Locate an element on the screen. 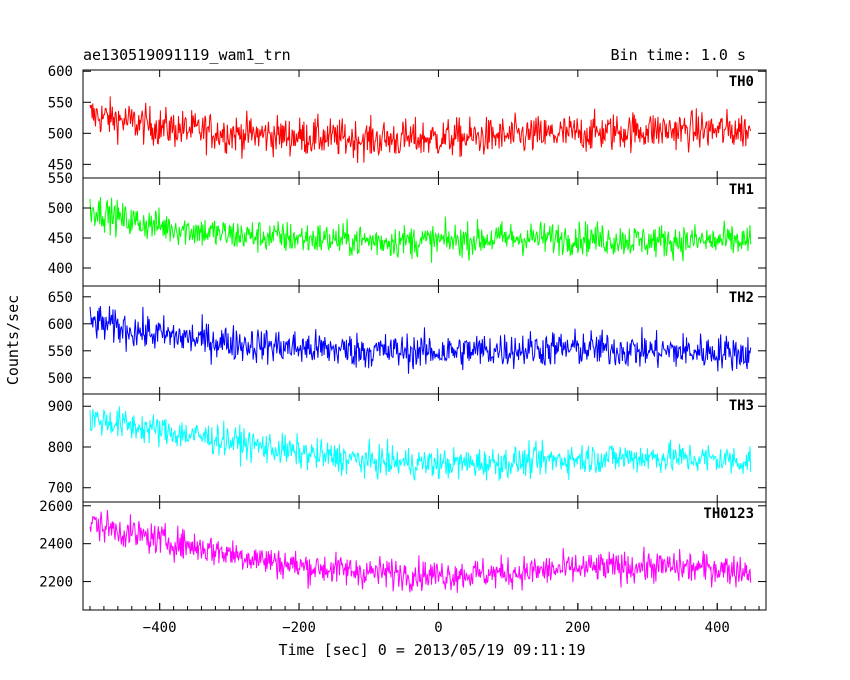  y-tick-label: 800 is located at coordinates (60, 448).